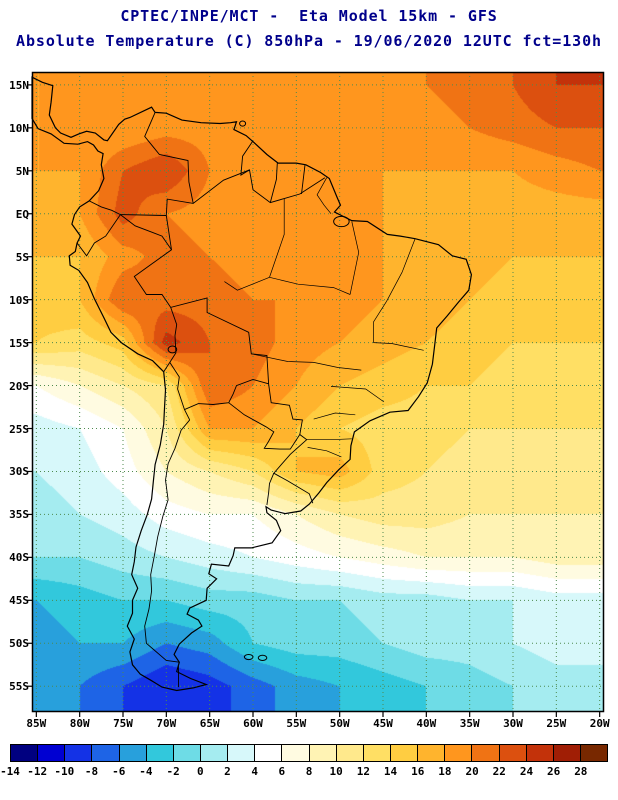 The width and height of the screenshot is (618, 800). Describe the element at coordinates (19, 515) in the screenshot. I see `lat-tick-label: 35S` at that location.